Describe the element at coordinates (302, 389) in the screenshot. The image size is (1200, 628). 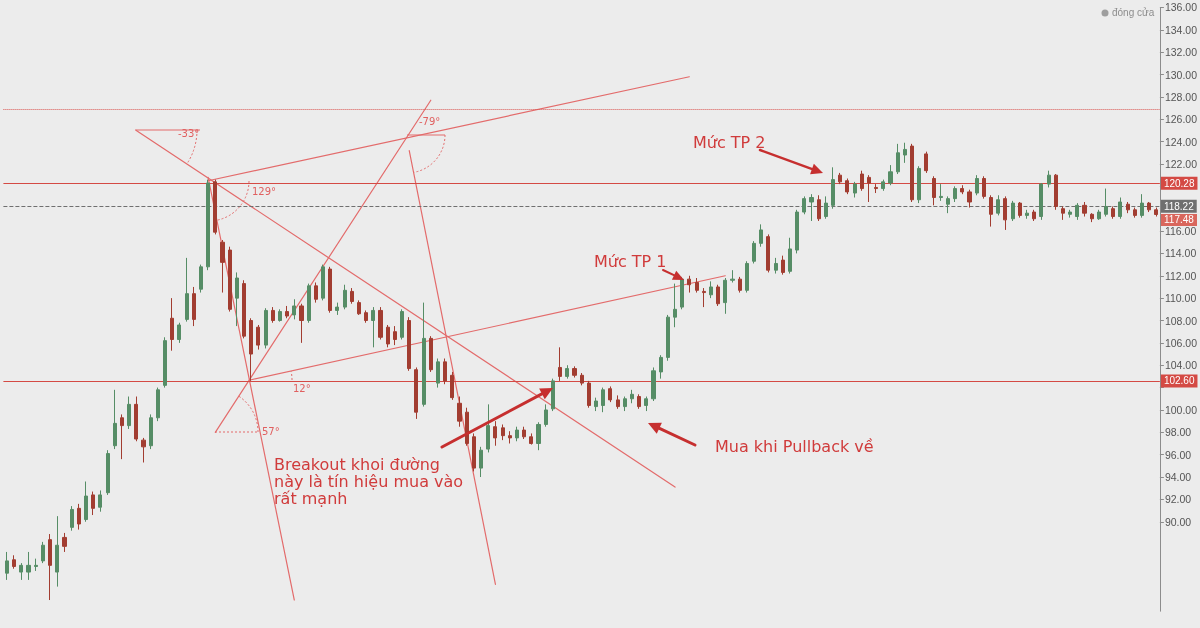
I see `annotation: 12°` at that location.